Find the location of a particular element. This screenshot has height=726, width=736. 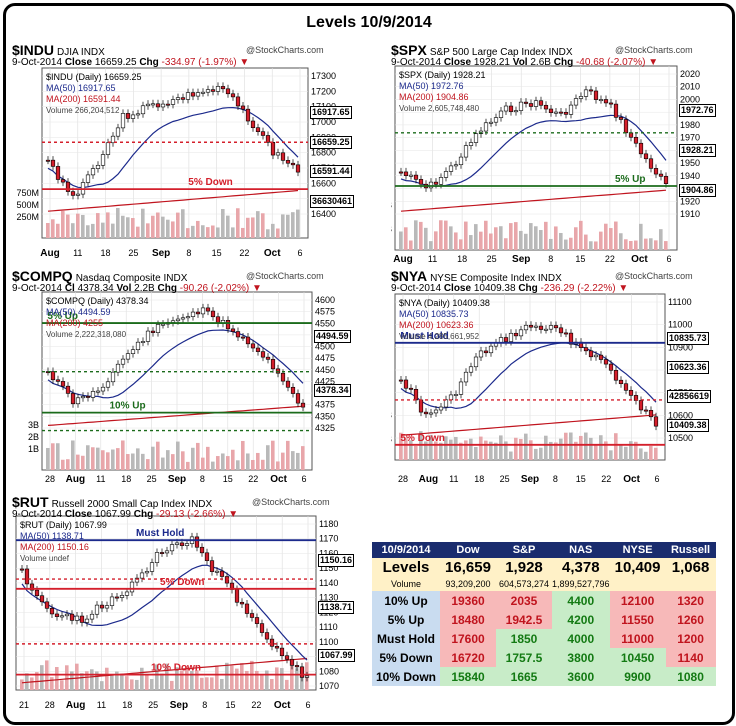

price-tag: 1150.16 is located at coordinates (336, 560).